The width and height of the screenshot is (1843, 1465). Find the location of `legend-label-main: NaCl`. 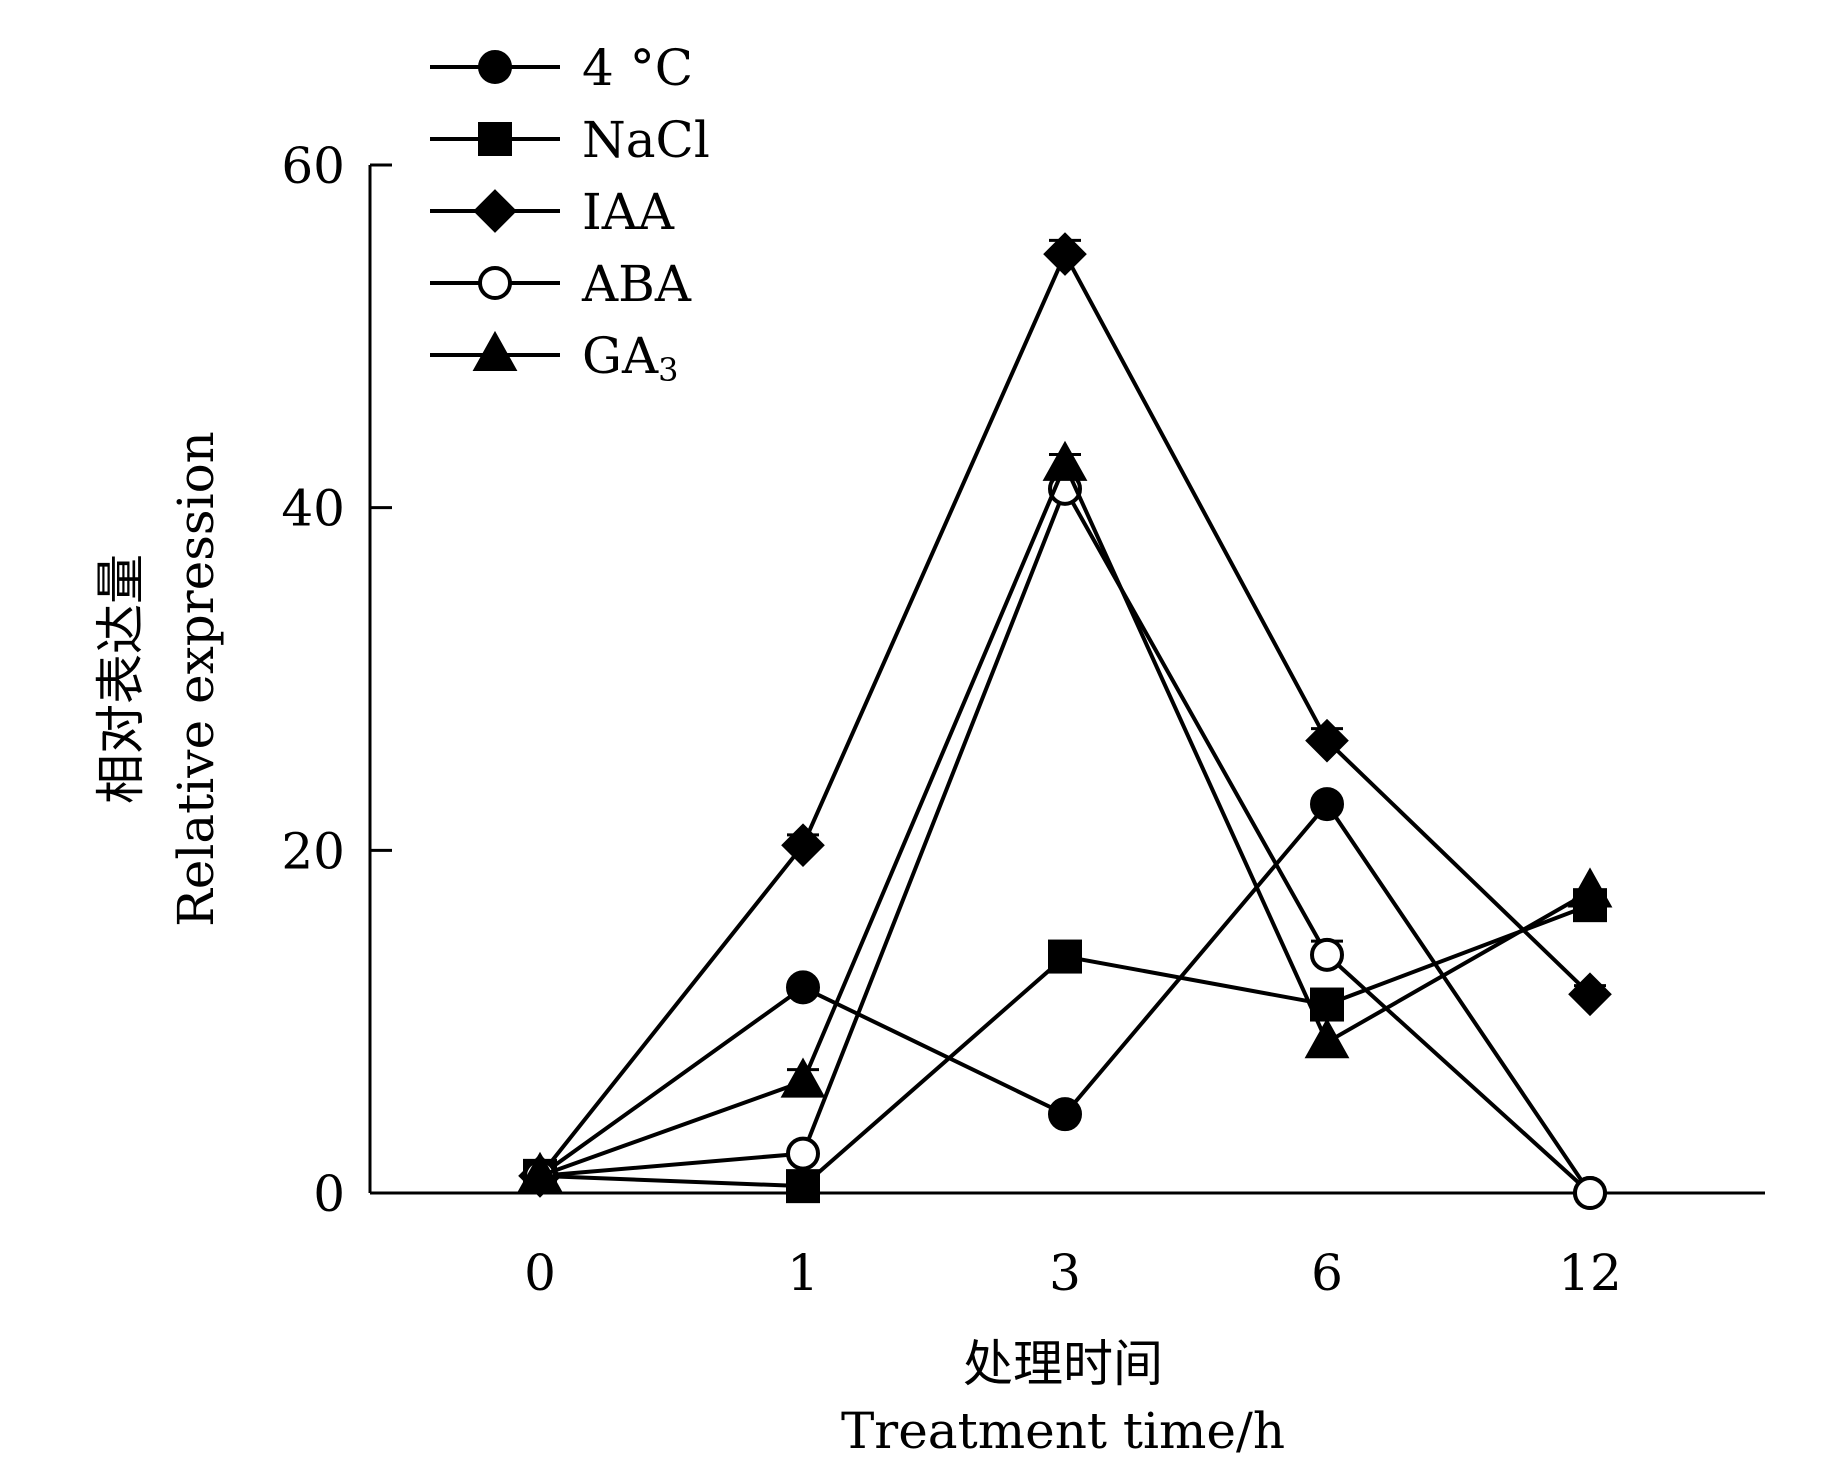

legend-label-main: NaCl is located at coordinates (646, 140).